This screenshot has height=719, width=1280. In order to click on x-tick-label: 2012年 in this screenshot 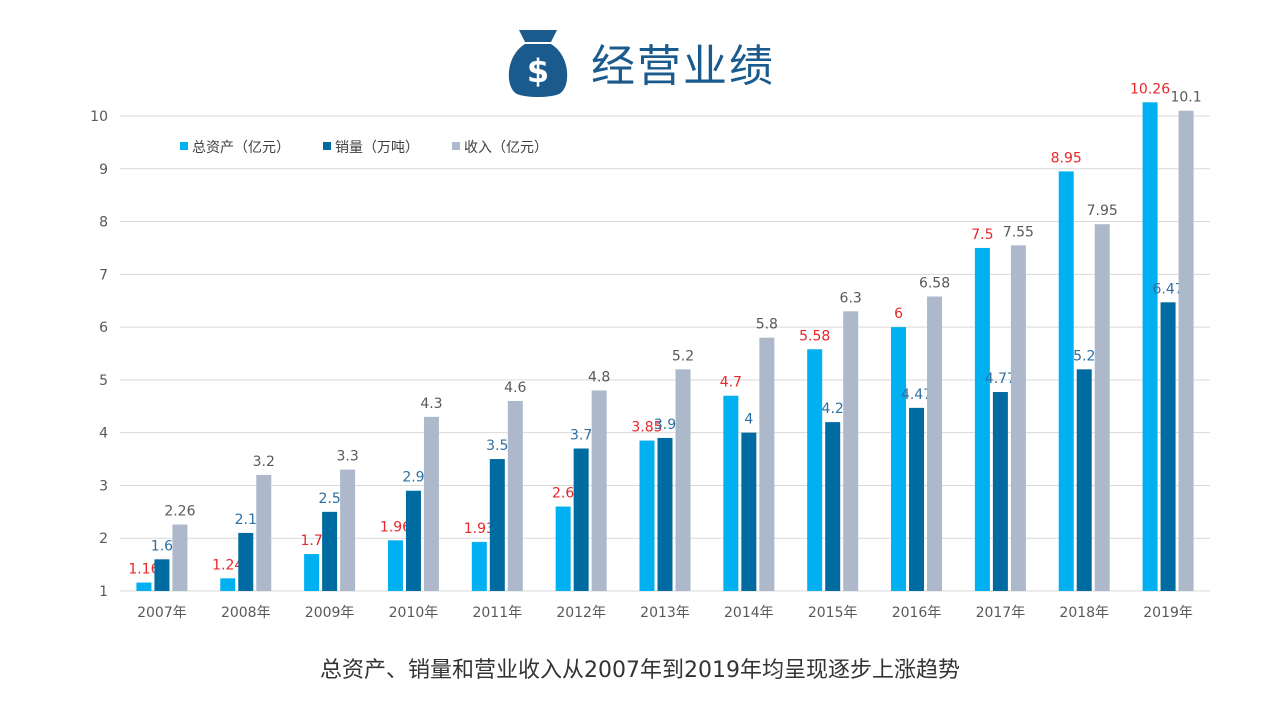, I will do `click(581, 613)`.